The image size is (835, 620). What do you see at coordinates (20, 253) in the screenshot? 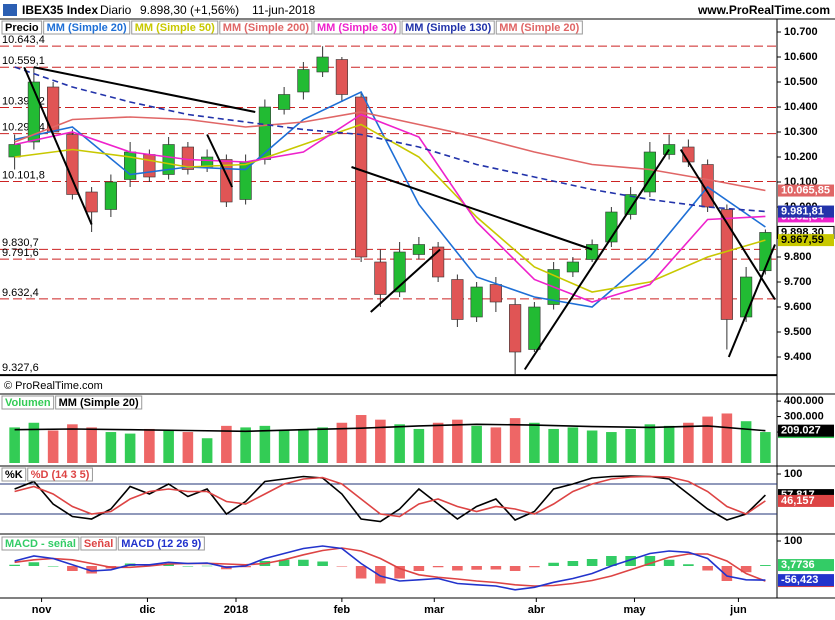
I see `level-label: 9.791,6` at bounding box center [20, 253].